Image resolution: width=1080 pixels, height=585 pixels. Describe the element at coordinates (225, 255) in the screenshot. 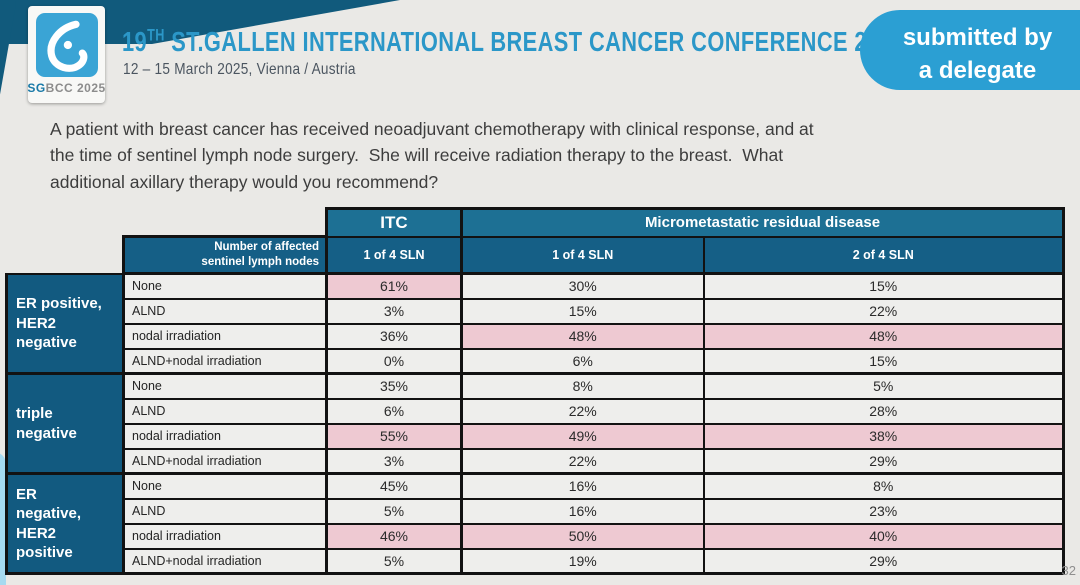

I see `corner-header-sln-count: Number of affected sentinel lymph nodes` at that location.